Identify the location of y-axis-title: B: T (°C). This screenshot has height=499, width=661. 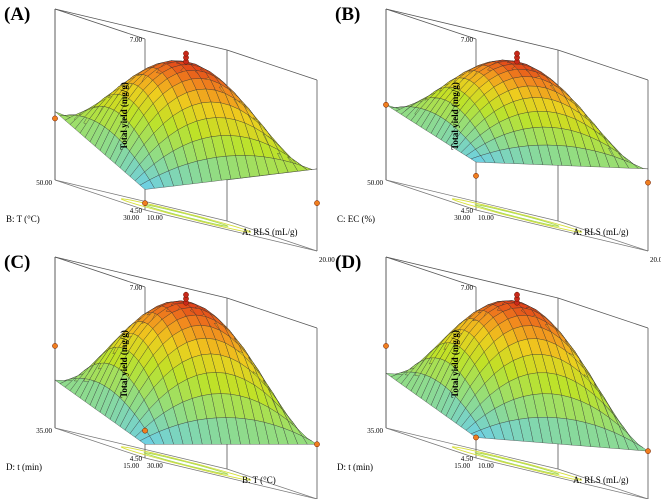
(23, 219).